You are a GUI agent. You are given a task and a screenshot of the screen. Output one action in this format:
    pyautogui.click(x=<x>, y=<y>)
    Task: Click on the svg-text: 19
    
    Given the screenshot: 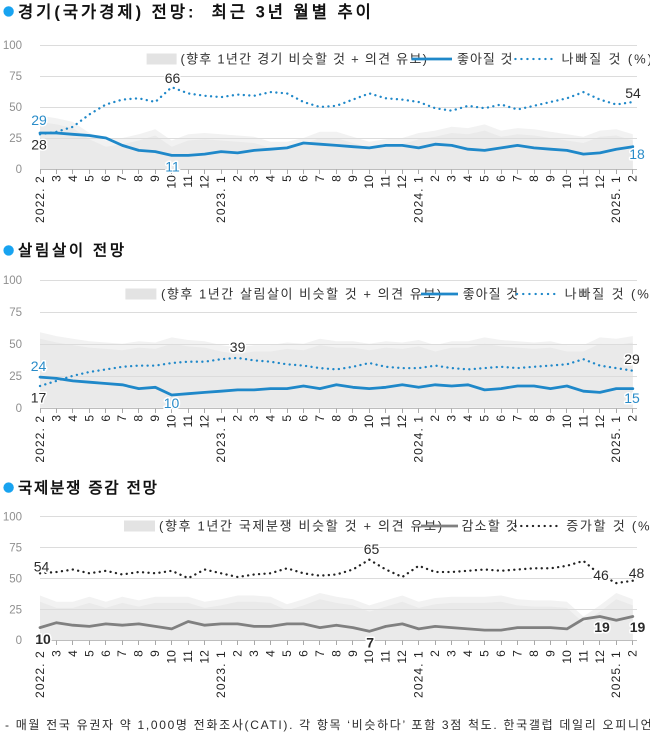 What is the action you would take?
    pyautogui.click(x=602, y=627)
    